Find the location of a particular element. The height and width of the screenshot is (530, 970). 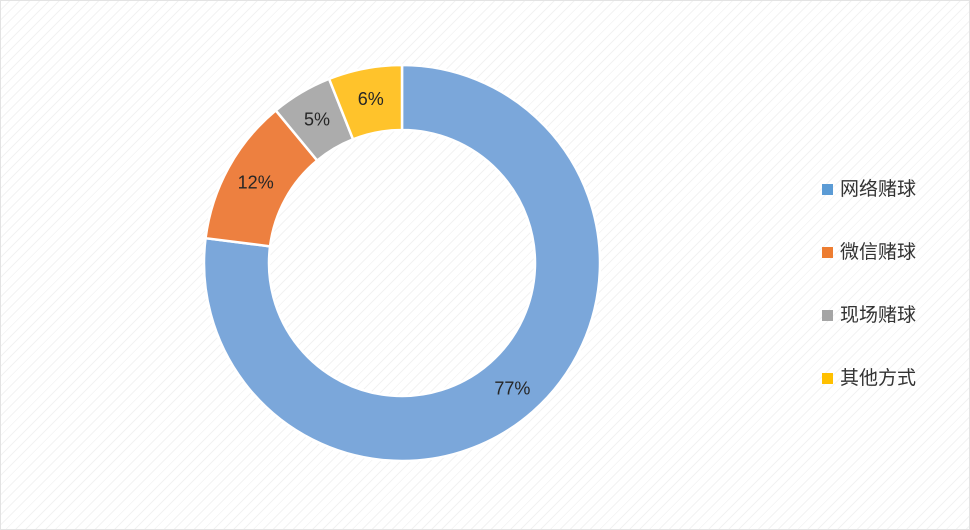

legend-item-3: 现场赌球 is located at coordinates (869, 315).